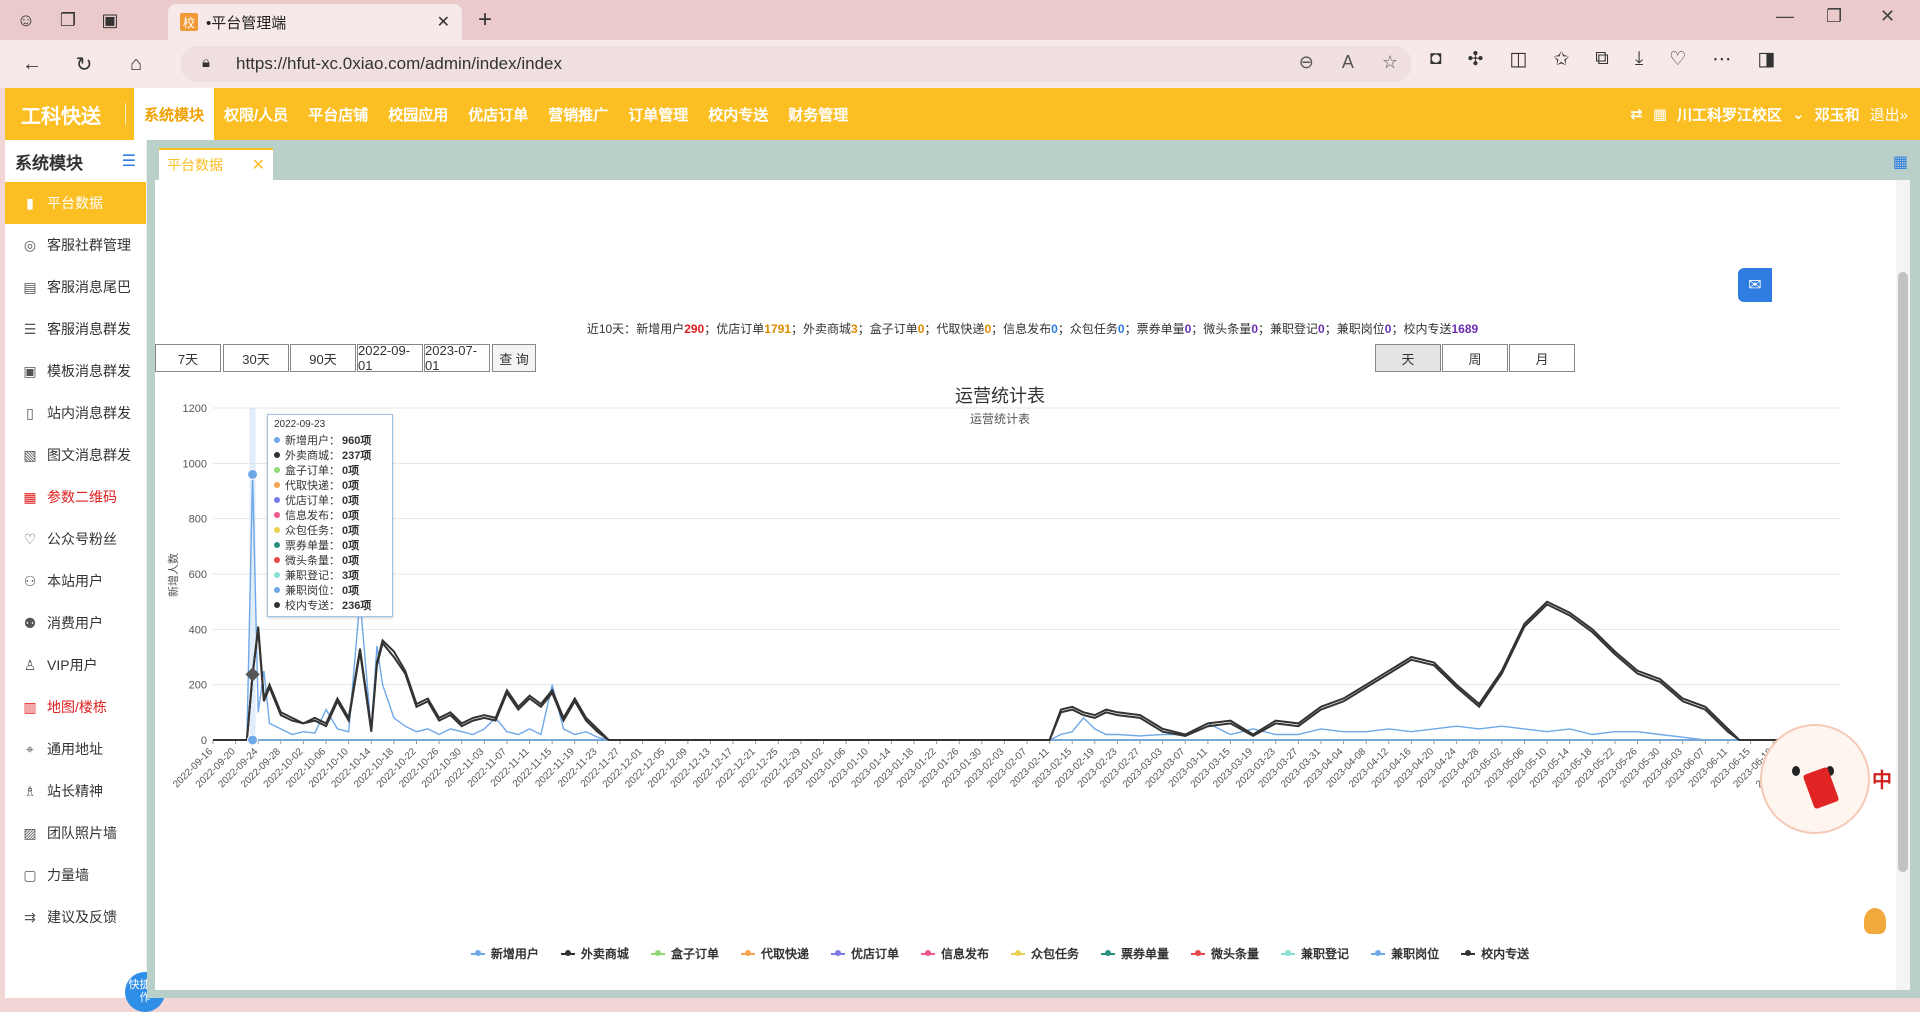  Describe the element at coordinates (128, 161) in the screenshot. I see `collapse-menu-icon: ☰` at that location.